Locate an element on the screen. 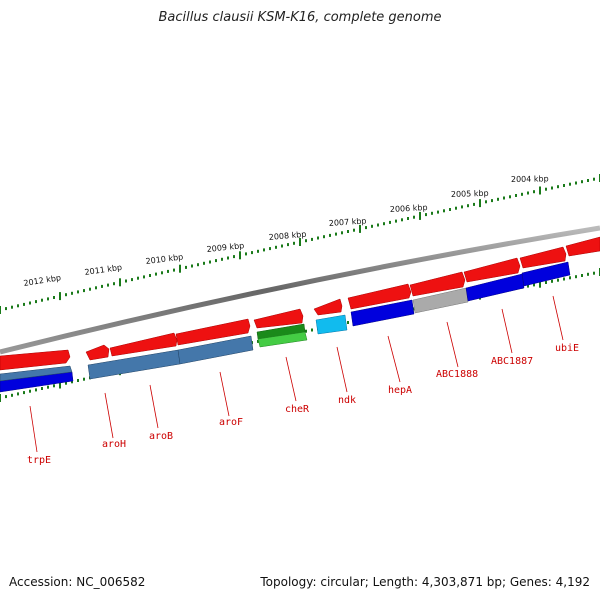 The width and height of the screenshot is (600, 605). scale-label-2007: 2007 kbp is located at coordinates (348, 222).